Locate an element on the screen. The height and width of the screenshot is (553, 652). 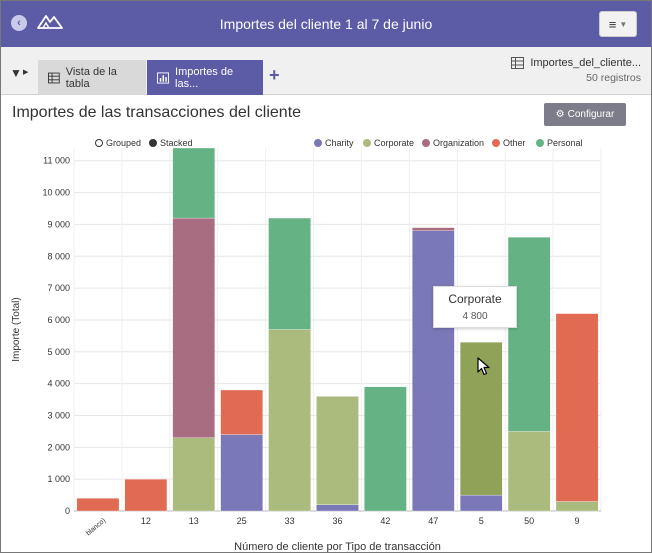
x-tick-label: 42 is located at coordinates (385, 521).